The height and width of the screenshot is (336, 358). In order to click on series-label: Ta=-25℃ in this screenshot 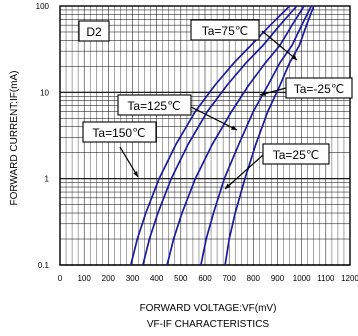, I will do `click(319, 89)`.